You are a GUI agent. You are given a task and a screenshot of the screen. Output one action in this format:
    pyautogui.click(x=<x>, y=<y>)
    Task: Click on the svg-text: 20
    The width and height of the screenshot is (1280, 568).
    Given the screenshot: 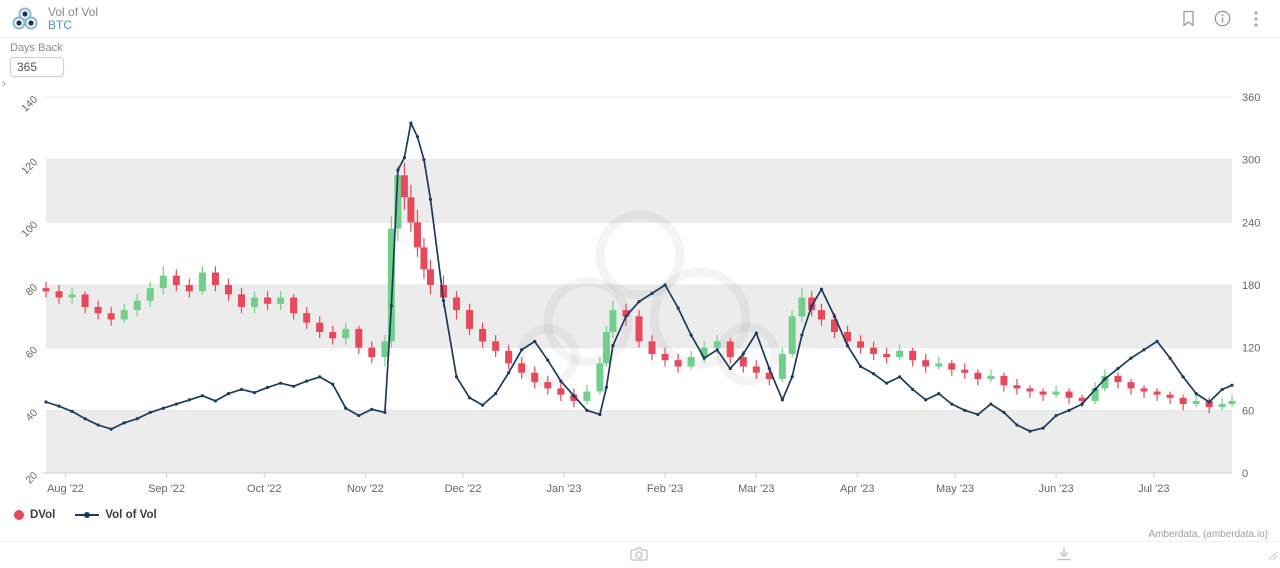 What is the action you would take?
    pyautogui.click(x=31, y=478)
    